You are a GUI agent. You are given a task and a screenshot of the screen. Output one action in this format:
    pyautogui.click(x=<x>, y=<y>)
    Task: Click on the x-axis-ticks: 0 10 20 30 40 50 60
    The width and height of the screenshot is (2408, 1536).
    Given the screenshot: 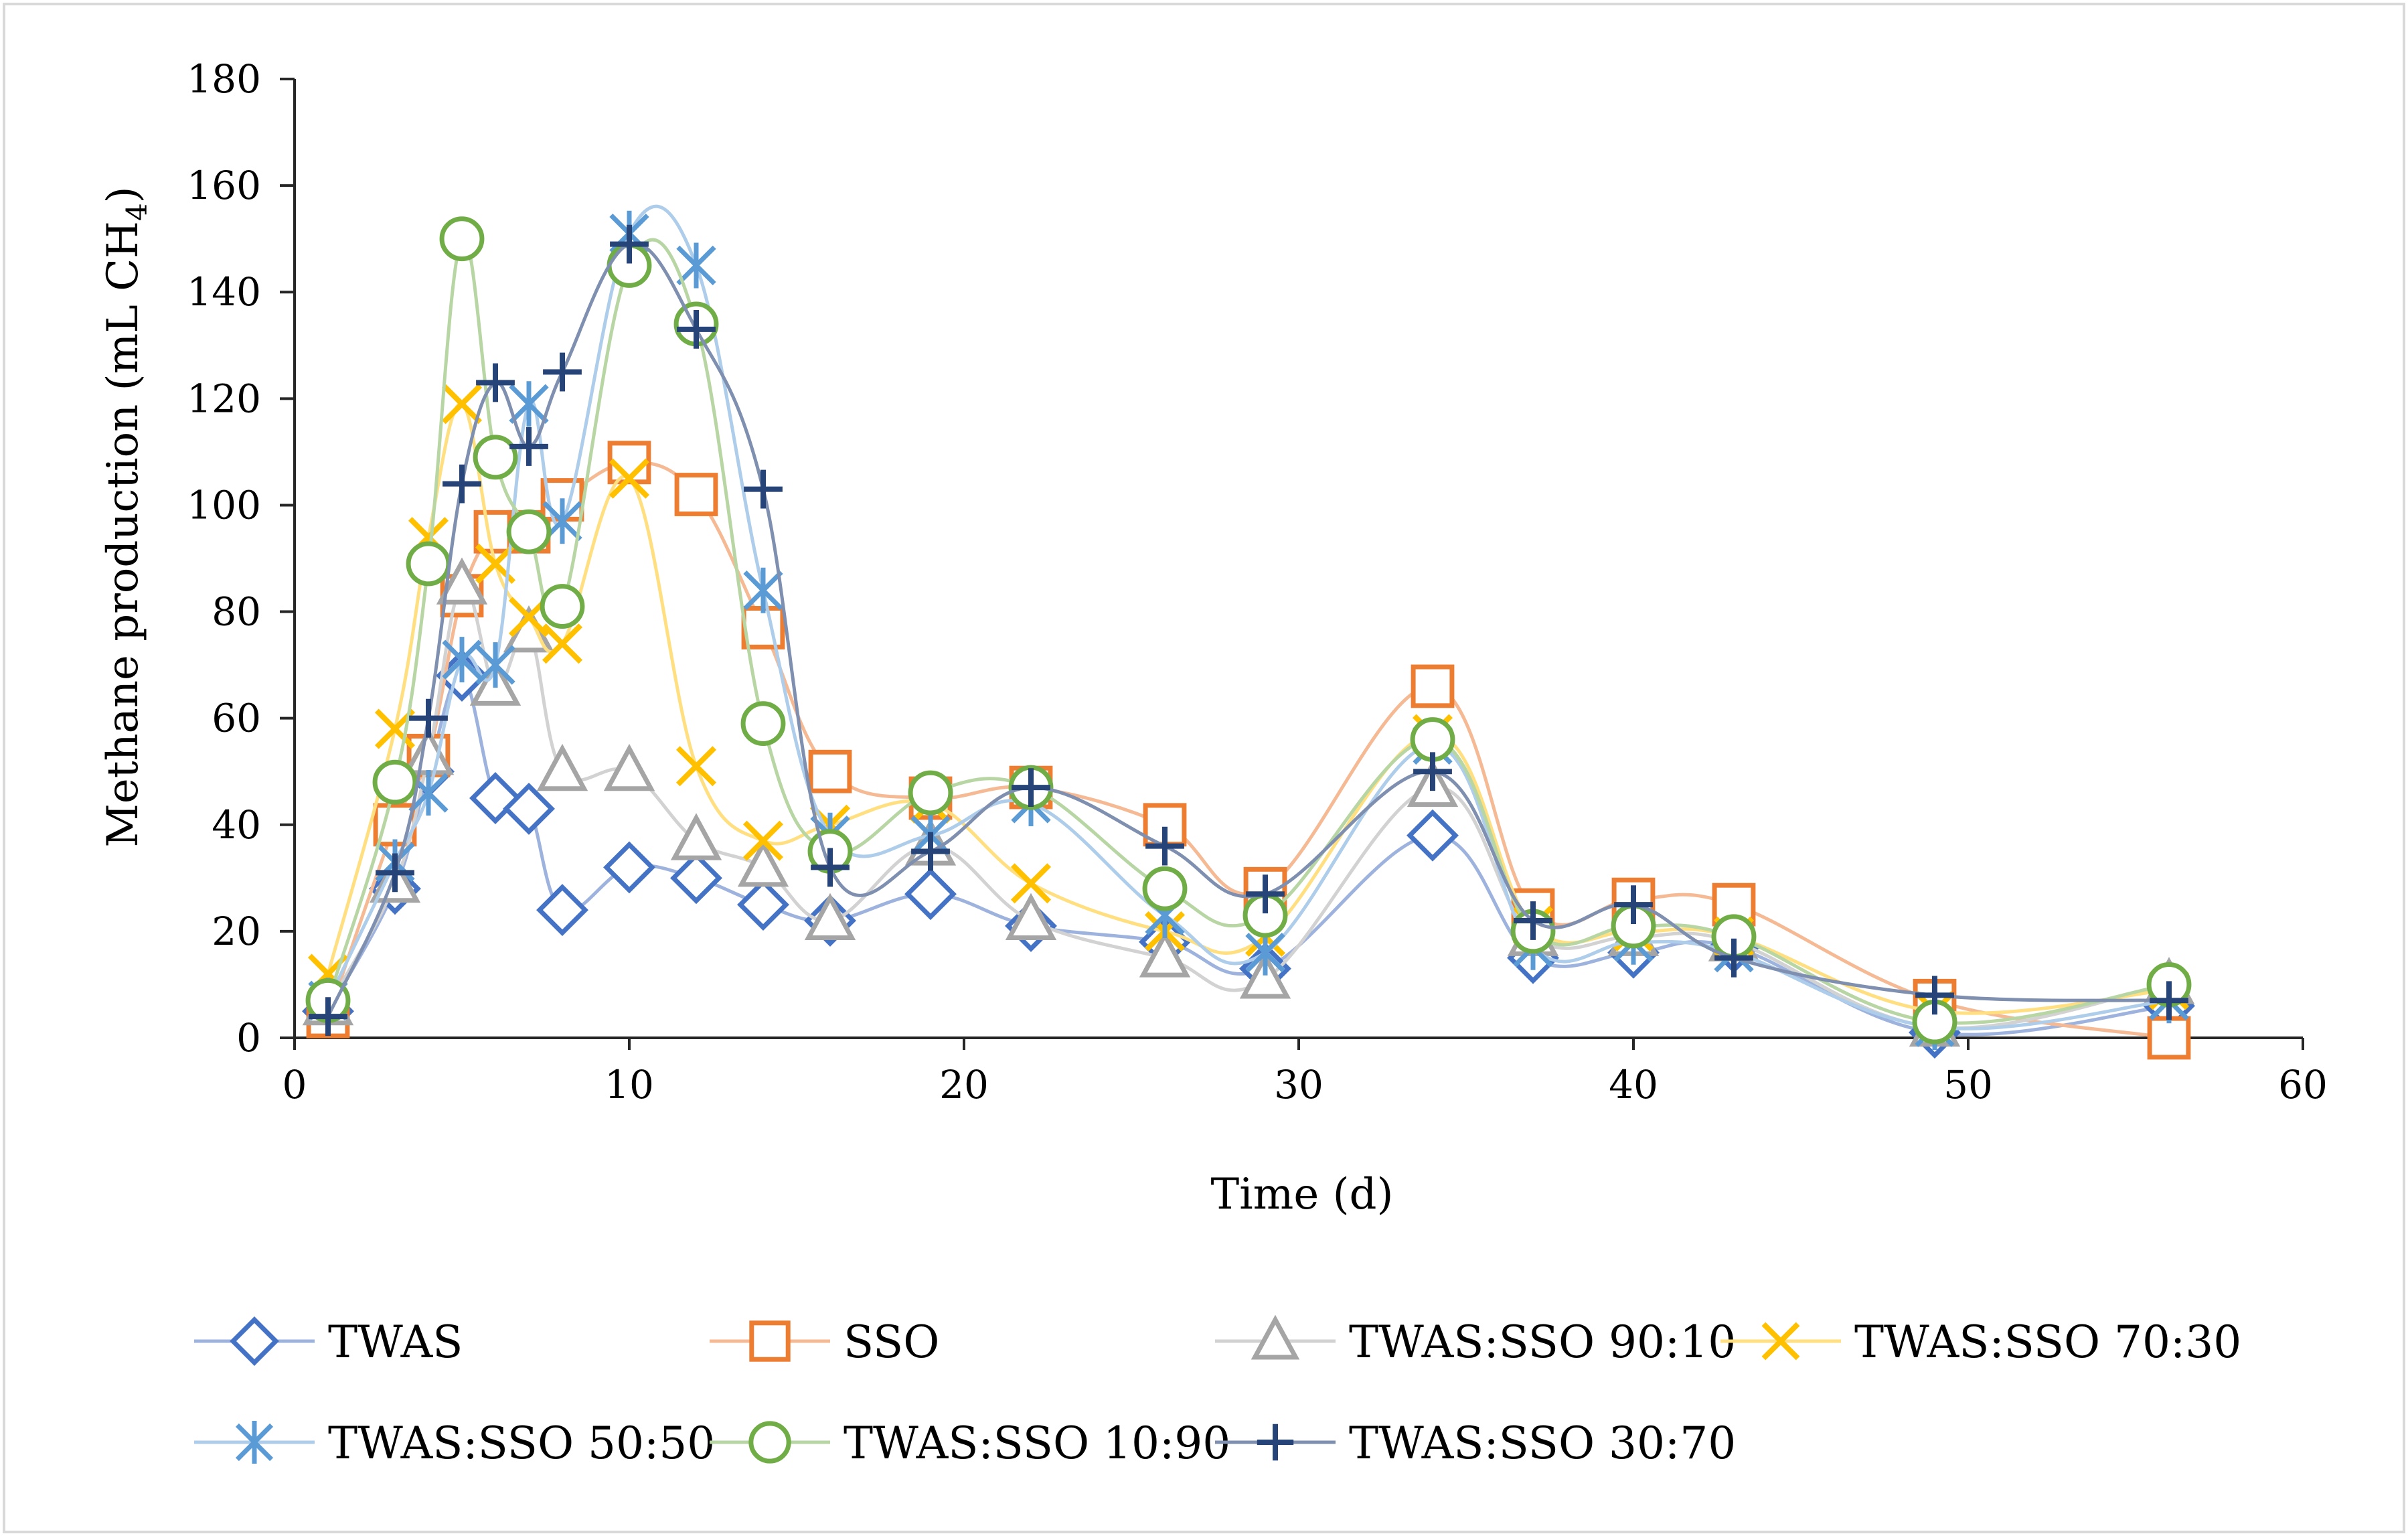 What is the action you would take?
    pyautogui.click(x=1305, y=1072)
    